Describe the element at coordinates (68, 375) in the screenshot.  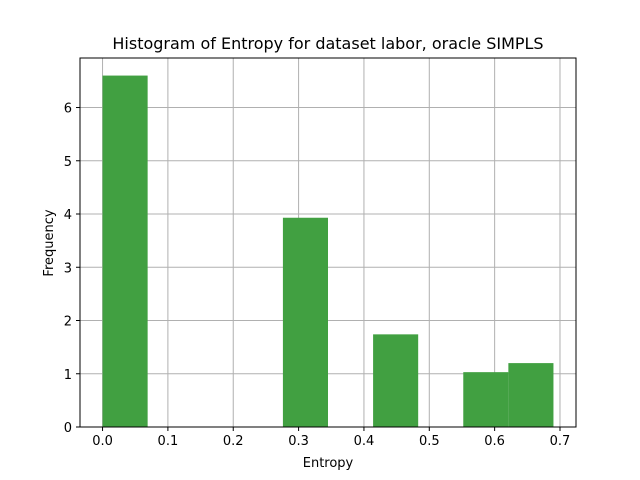
I see `y-tick-label: 1` at that location.